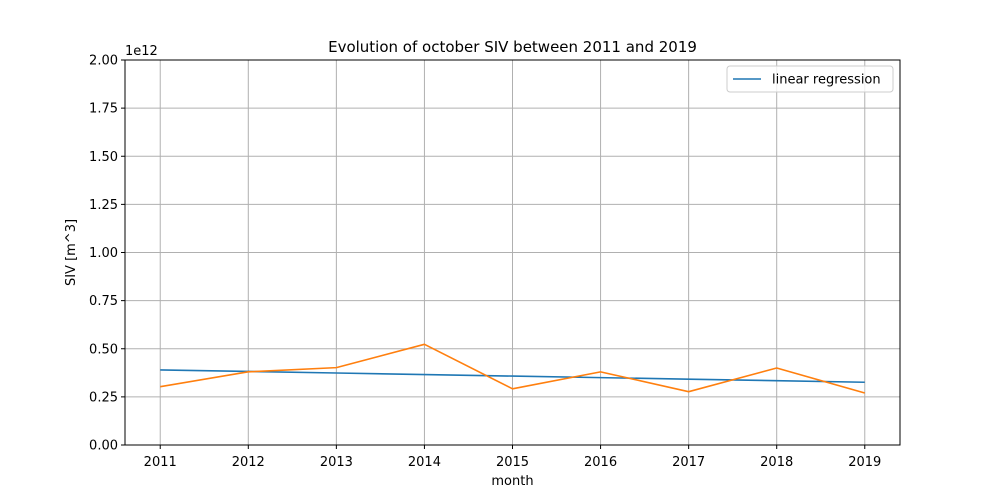 The image size is (1000, 500). I want to click on x-tick-label: 2014, so click(424, 462).